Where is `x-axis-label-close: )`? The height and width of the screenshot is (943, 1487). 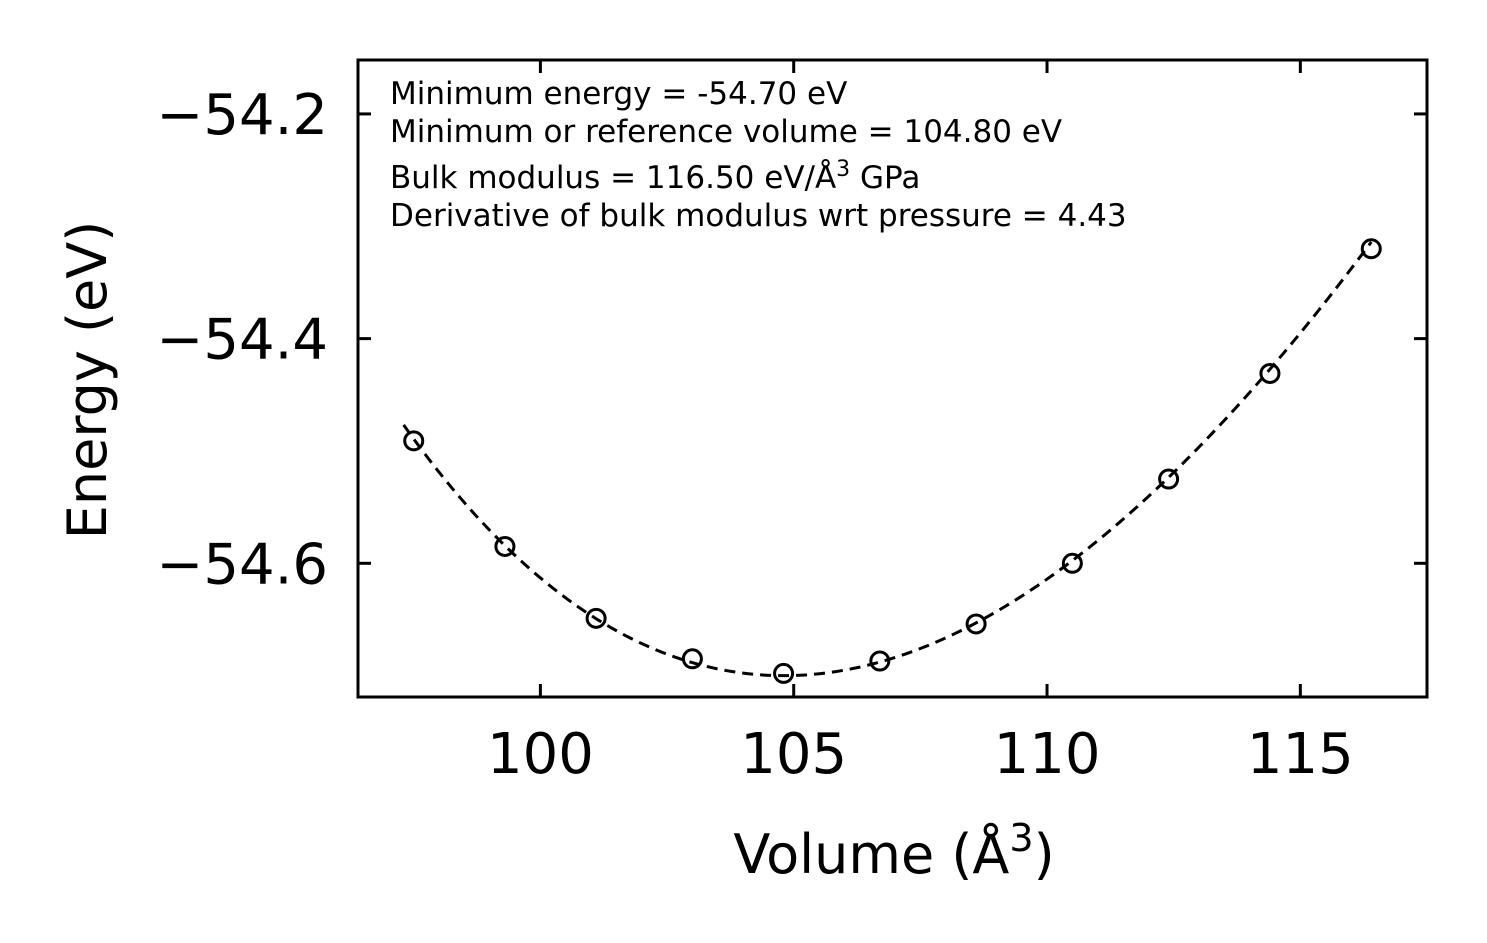 x-axis-label-close: ) is located at coordinates (1044, 854).